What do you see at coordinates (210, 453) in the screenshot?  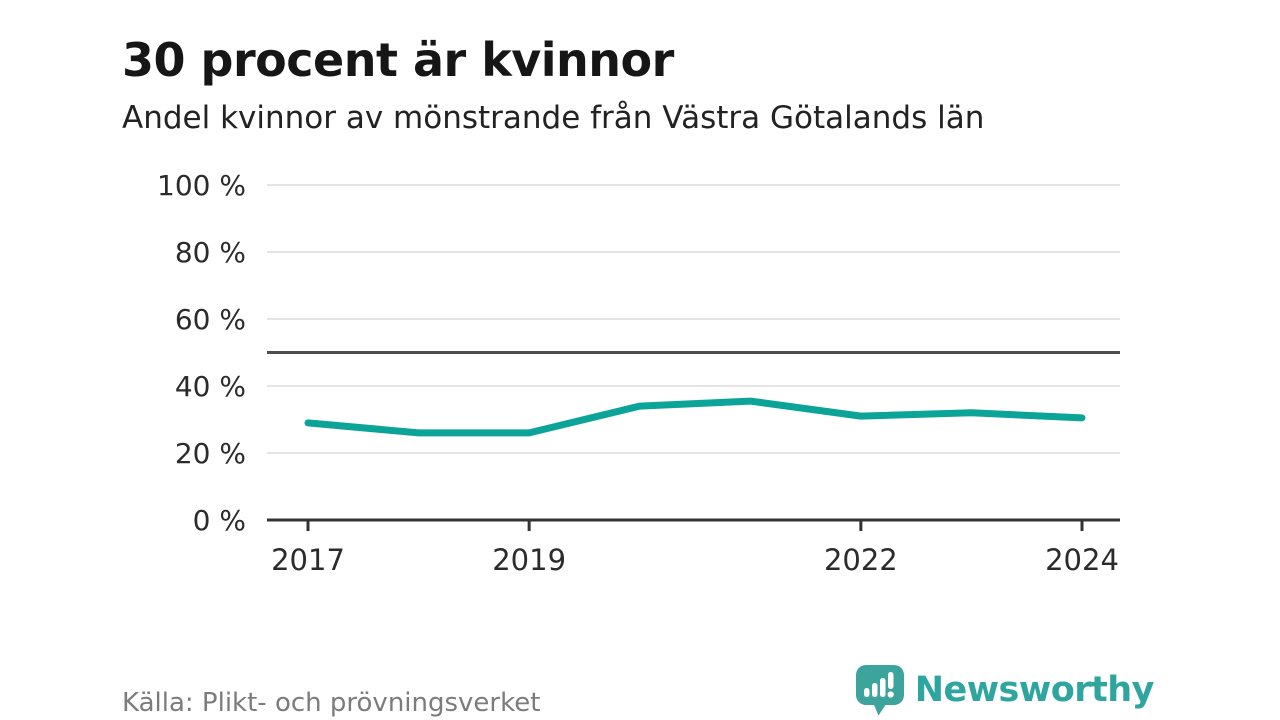 I see `y-axis-tick-label: 20 %` at bounding box center [210, 453].